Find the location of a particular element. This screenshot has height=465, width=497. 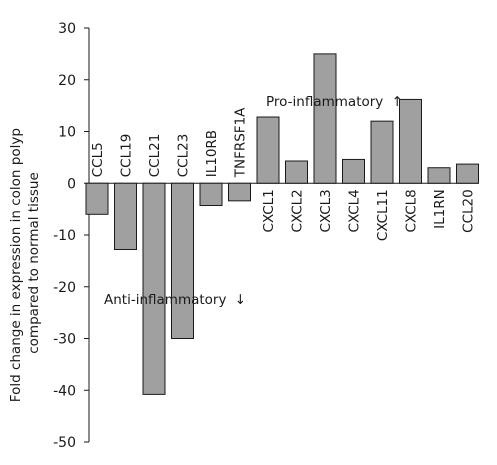

category-label: CXCL1 is located at coordinates (269, 210).